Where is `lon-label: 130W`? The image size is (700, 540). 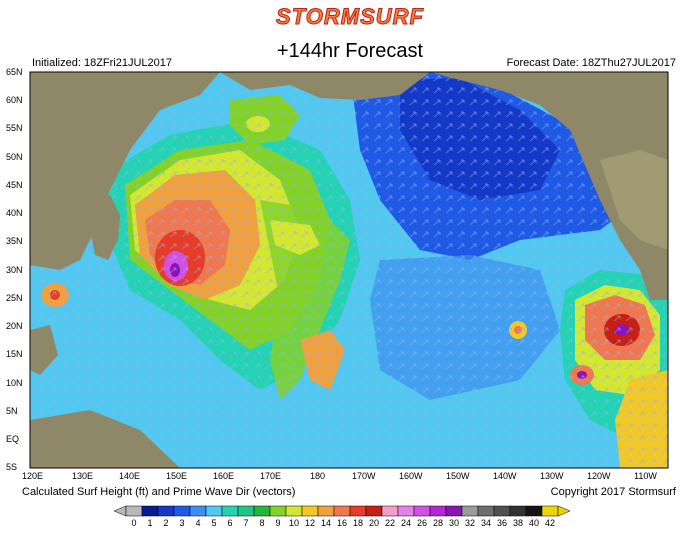
lon-label: 130W is located at coordinates (552, 476).